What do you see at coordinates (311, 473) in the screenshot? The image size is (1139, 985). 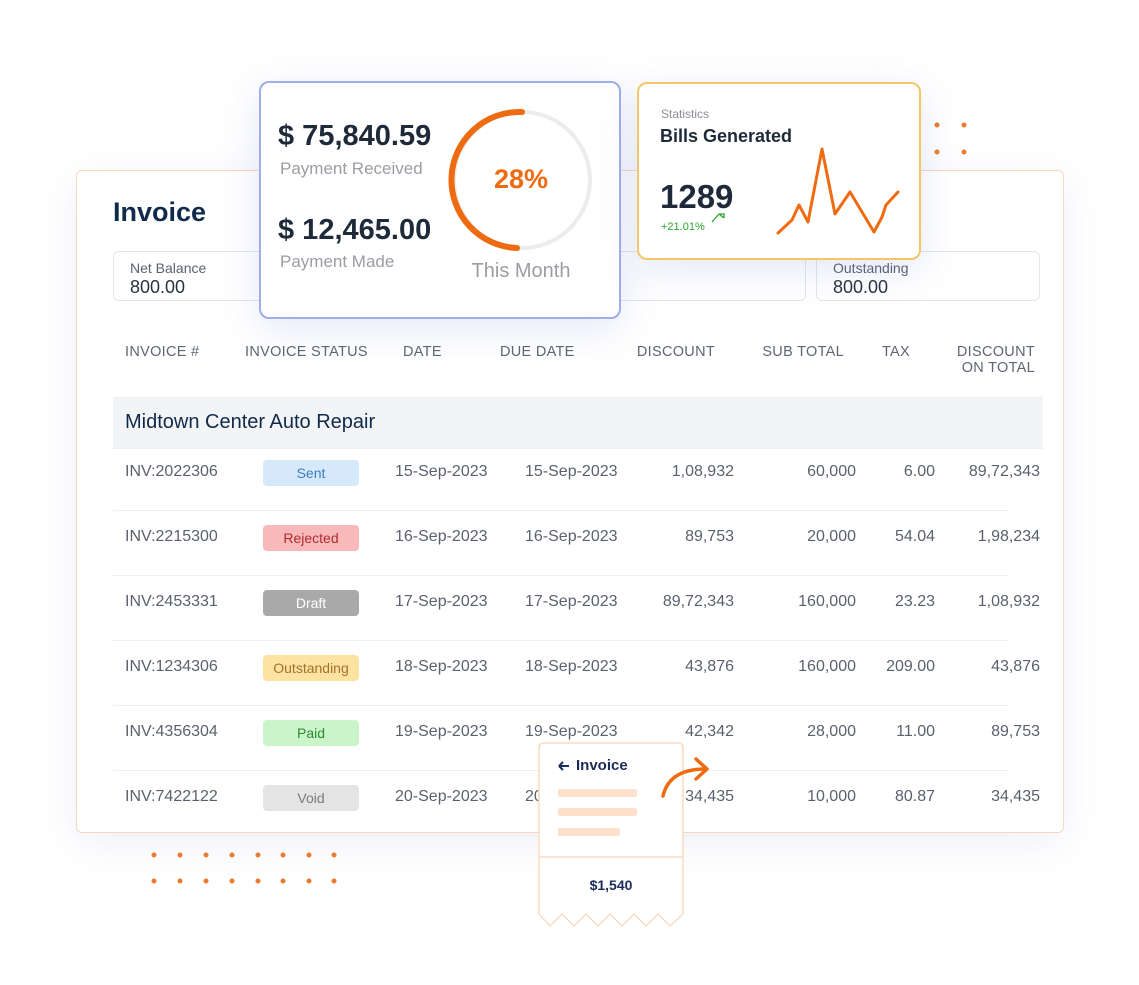 I see `status-badge: Sent` at bounding box center [311, 473].